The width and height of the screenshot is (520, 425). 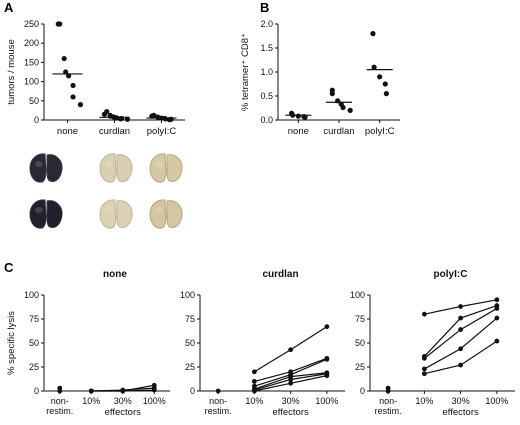 What do you see at coordinates (461, 357) in the screenshot?
I see `series-line` at bounding box center [461, 357].